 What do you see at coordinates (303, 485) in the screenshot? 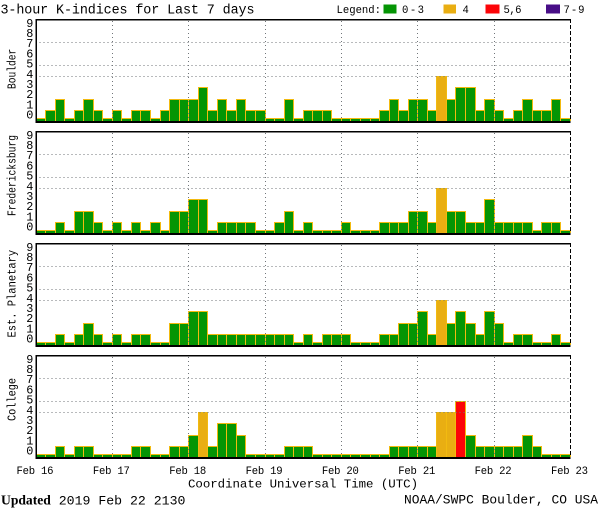
I see `svg-text:Coordinate Universal Time (UTC: Coordinate Universal Time (UTC)` at bounding box center [303, 485].